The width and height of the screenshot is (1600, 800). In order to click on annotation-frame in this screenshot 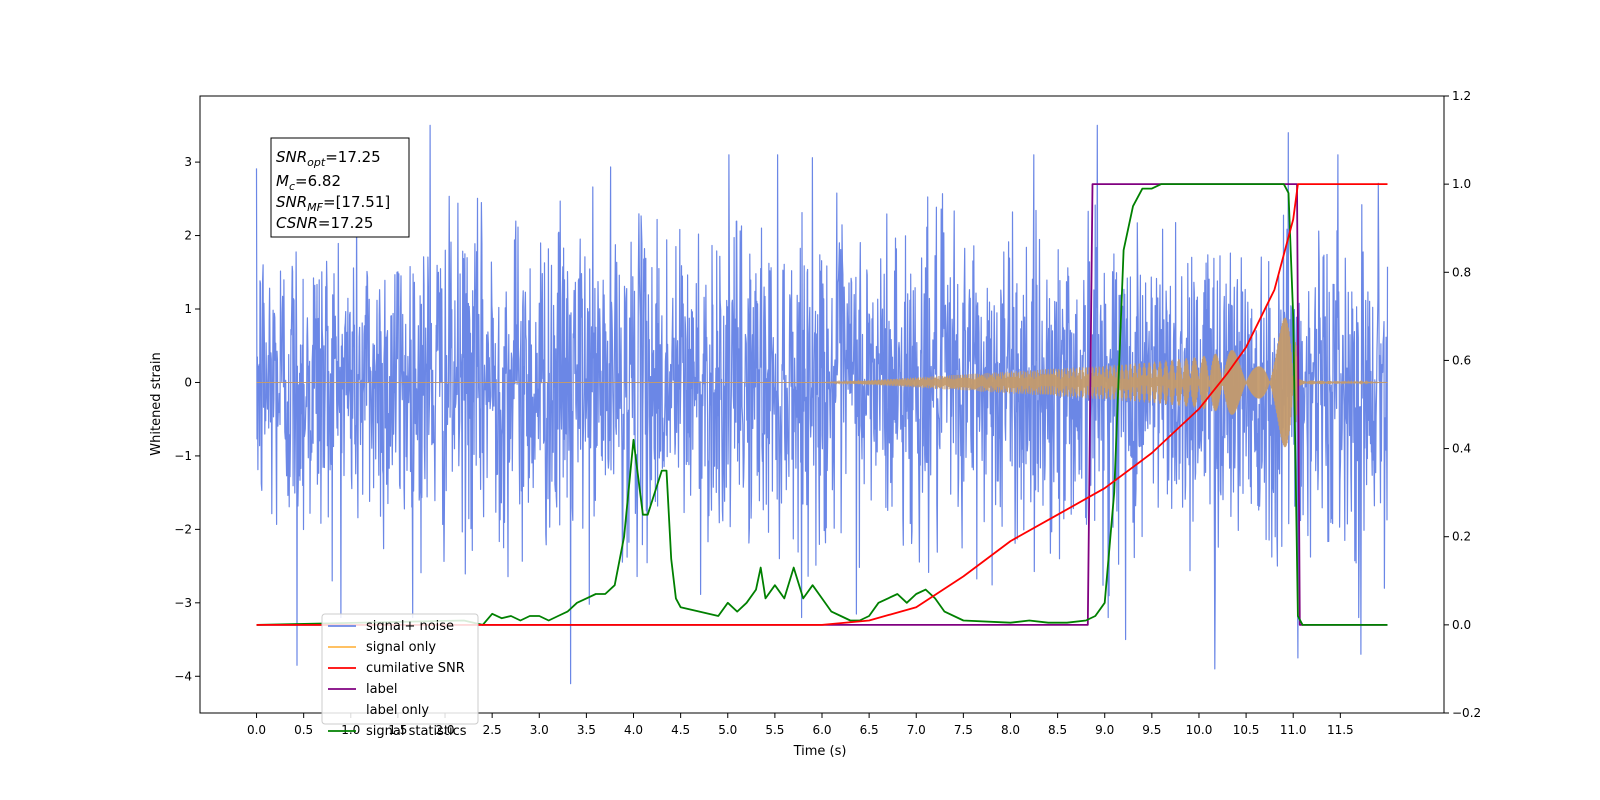, I will do `click(340, 187)`.